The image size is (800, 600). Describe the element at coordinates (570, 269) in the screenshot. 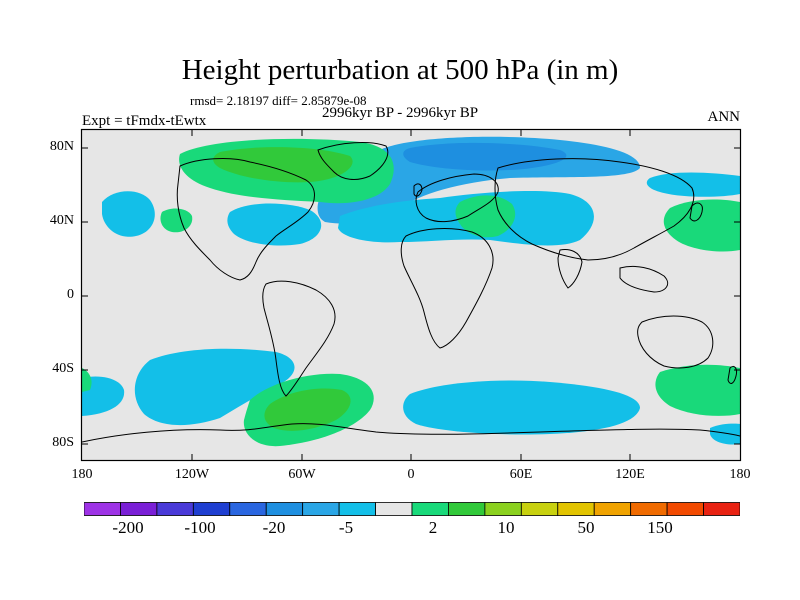

I see `coastline-india` at that location.